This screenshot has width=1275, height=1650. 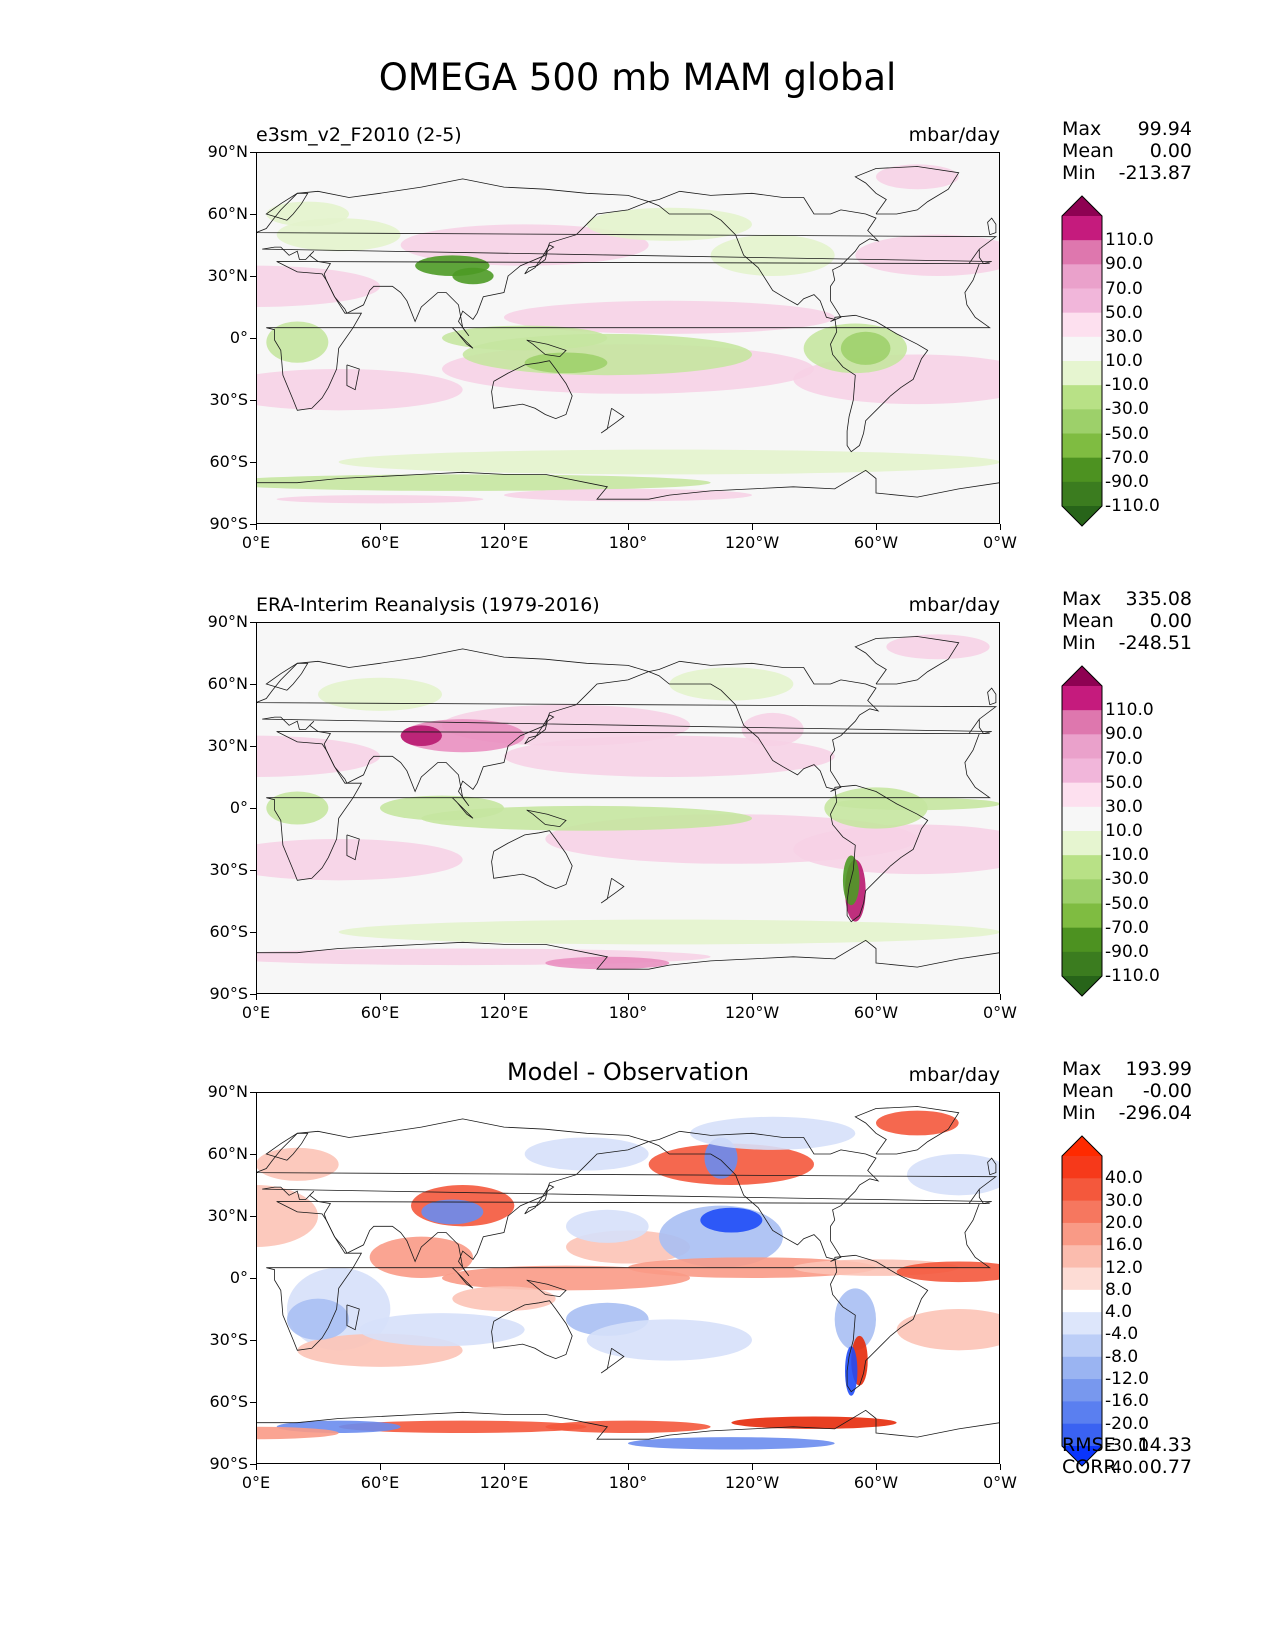 What do you see at coordinates (1124, 361) in the screenshot?
I see `colorbar-tick-label: 10.0` at bounding box center [1124, 361].